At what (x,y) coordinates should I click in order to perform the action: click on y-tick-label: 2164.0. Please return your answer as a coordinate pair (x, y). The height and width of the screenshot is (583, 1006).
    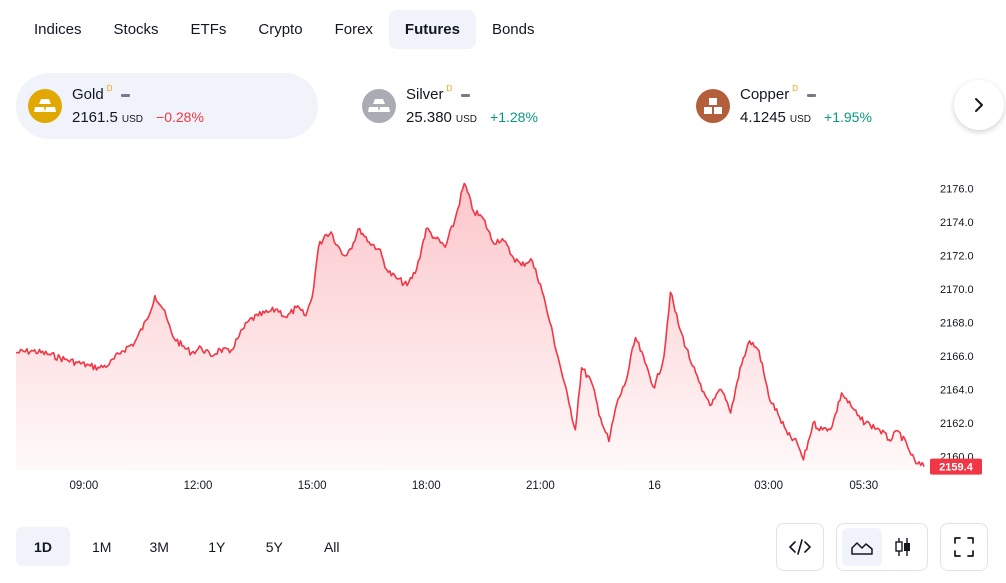
    Looking at the image, I should click on (957, 391).